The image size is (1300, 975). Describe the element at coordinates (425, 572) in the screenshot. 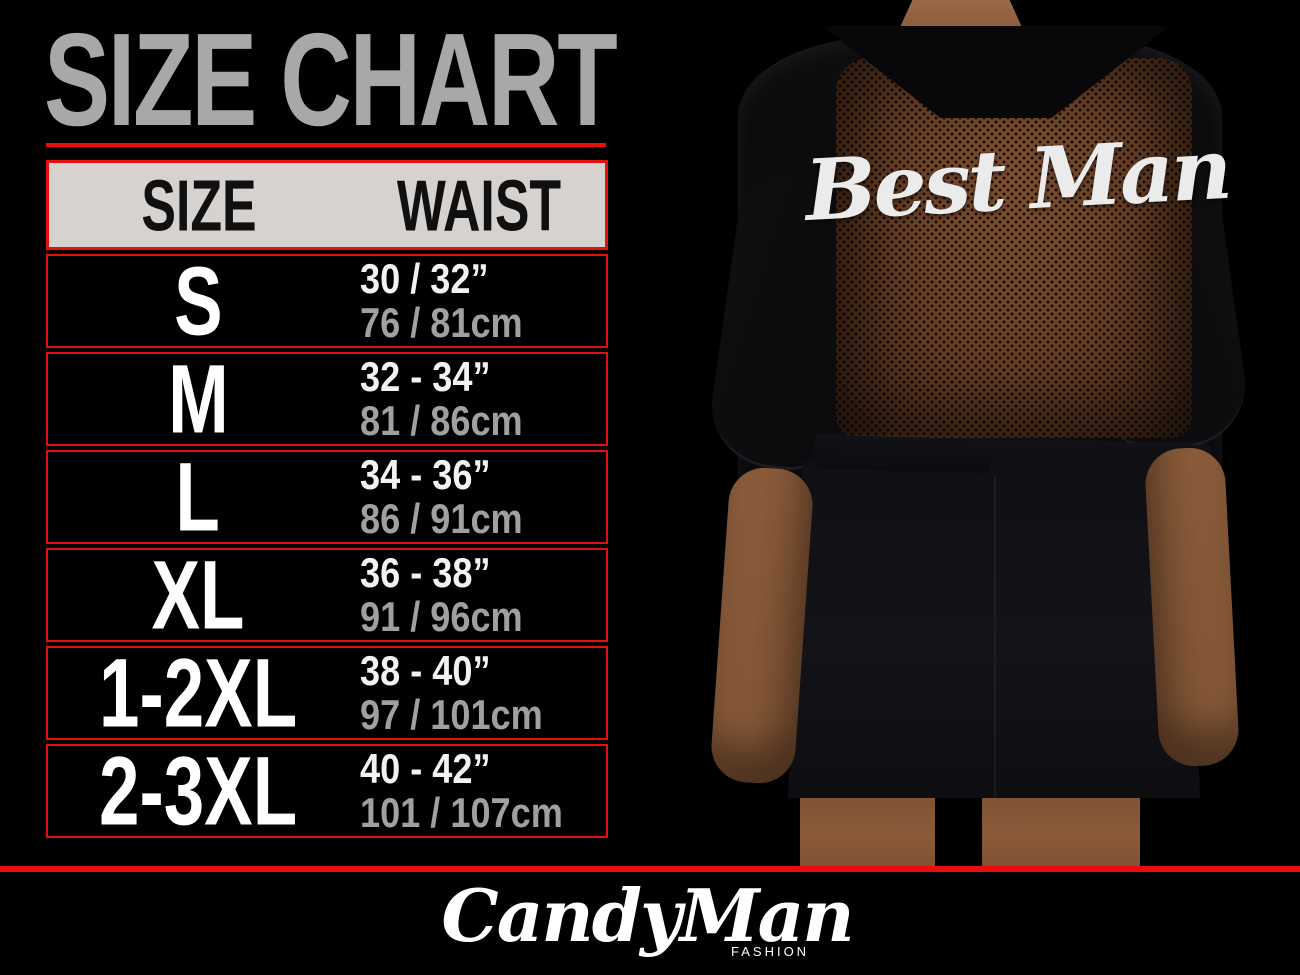

I see `waist-inches: 36 - 38”` at that location.